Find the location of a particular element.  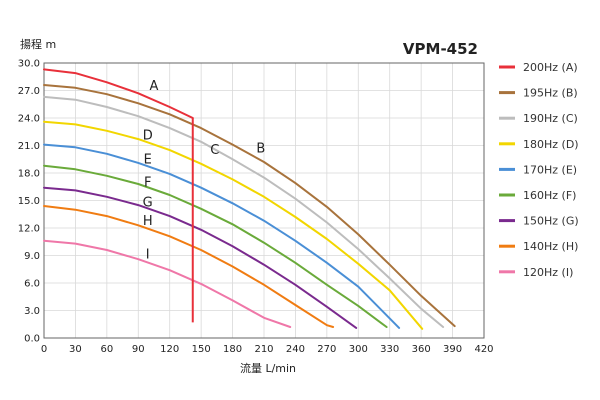

x-tick-labels: 0 30 60 90 120 150 180 210 240 270 300 330 360 390 420 is located at coordinates (267, 349).